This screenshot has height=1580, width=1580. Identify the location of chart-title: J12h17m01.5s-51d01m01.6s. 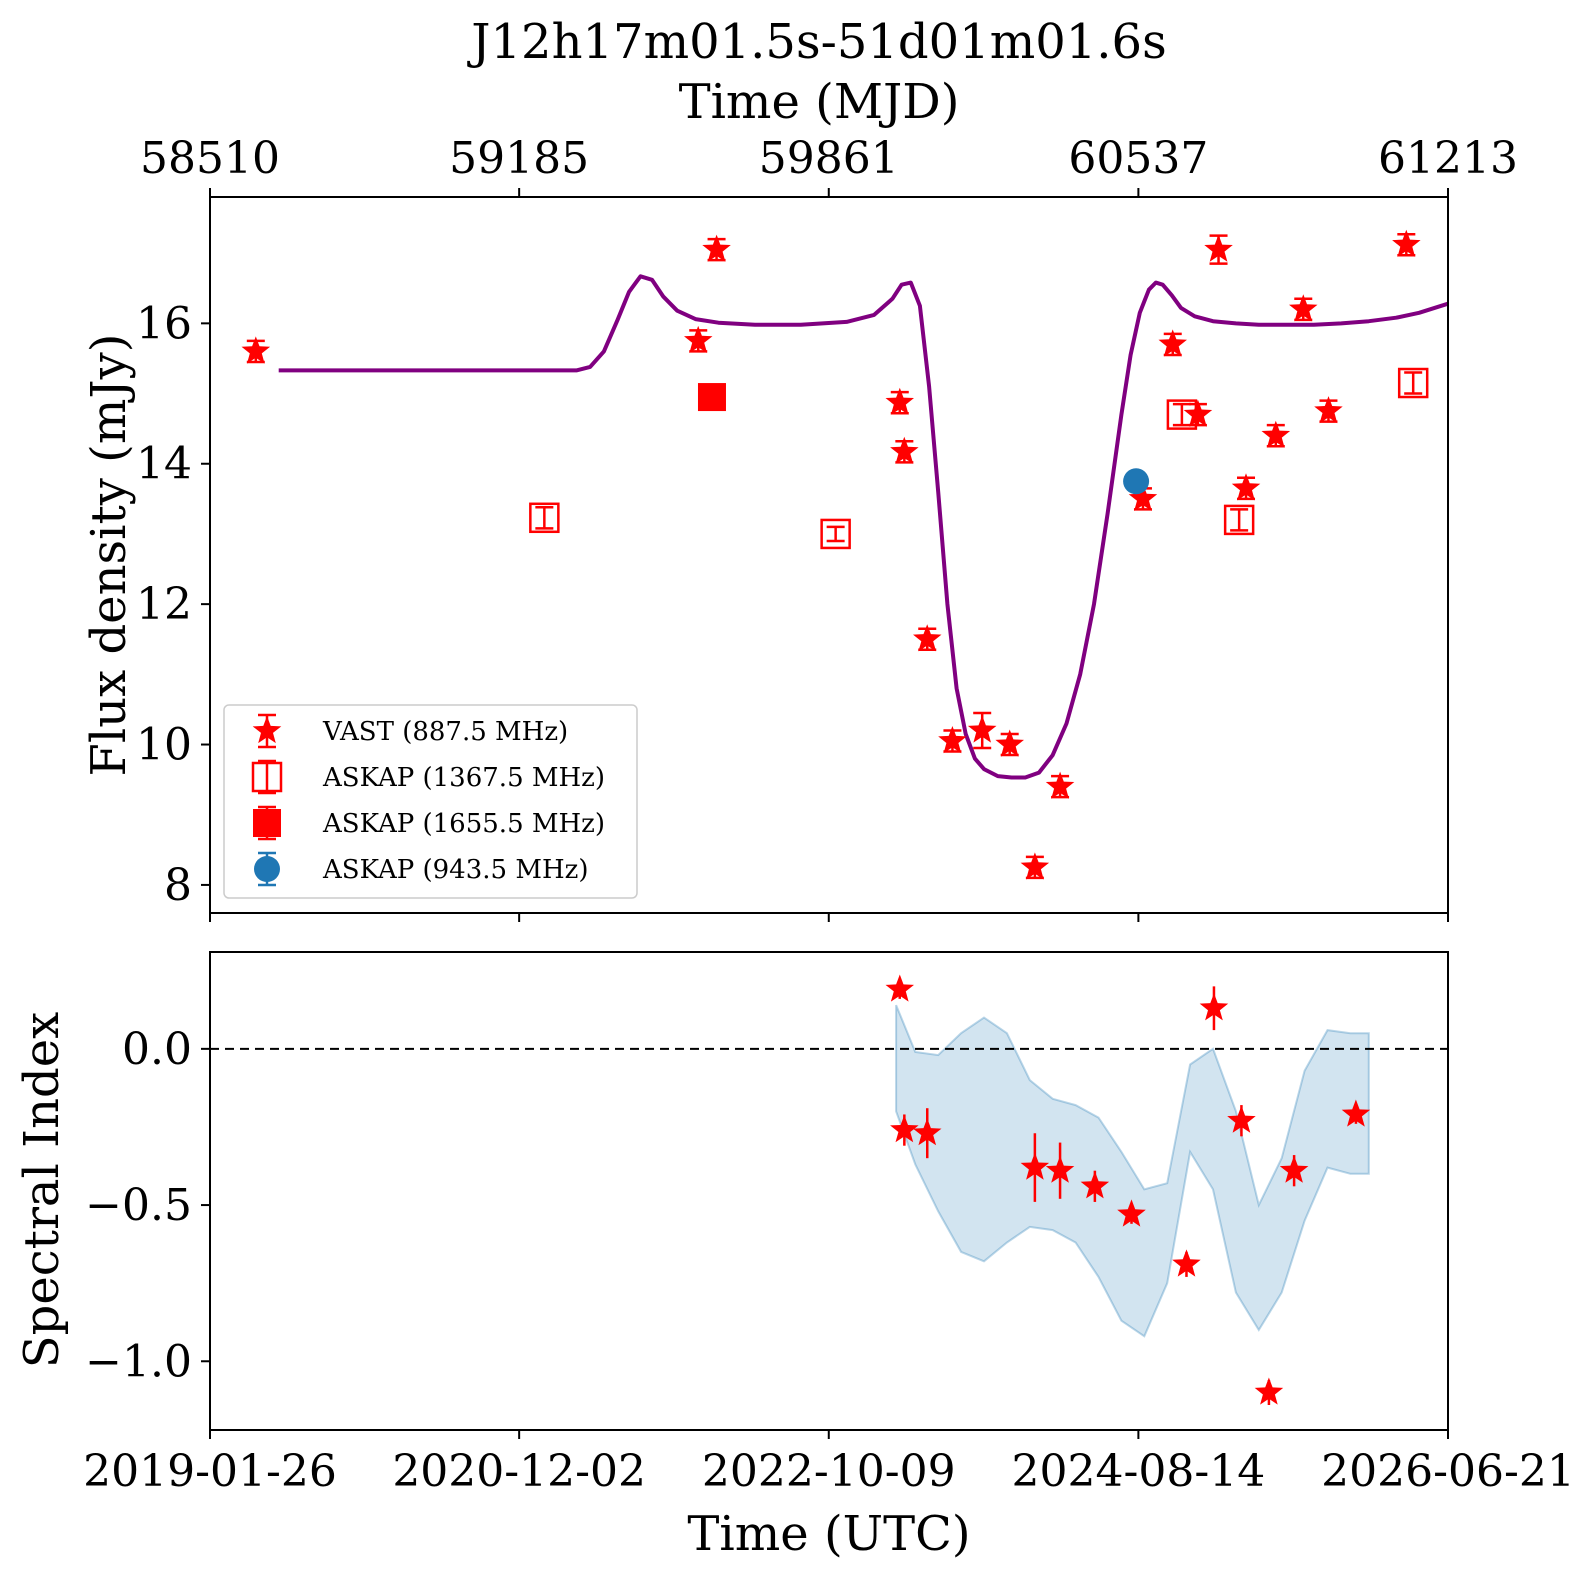
(816, 42).